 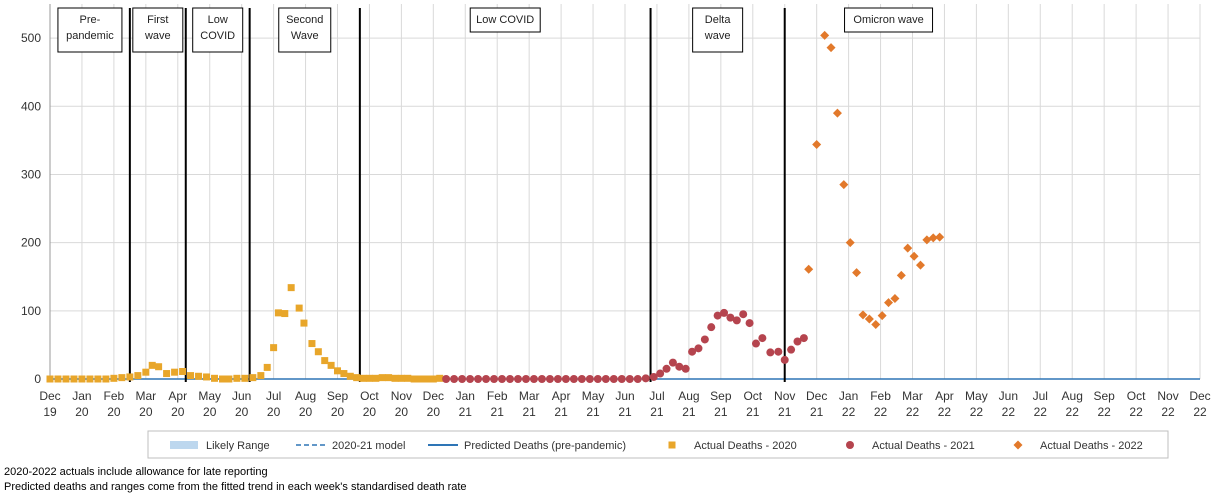 What do you see at coordinates (497, 404) in the screenshot?
I see `x-tick-label: Feb 21` at bounding box center [497, 404].